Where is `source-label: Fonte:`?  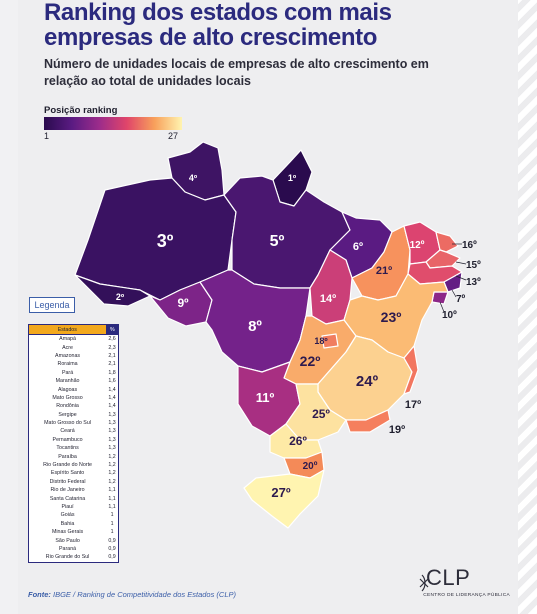
source-label: Fonte: is located at coordinates (39, 594).